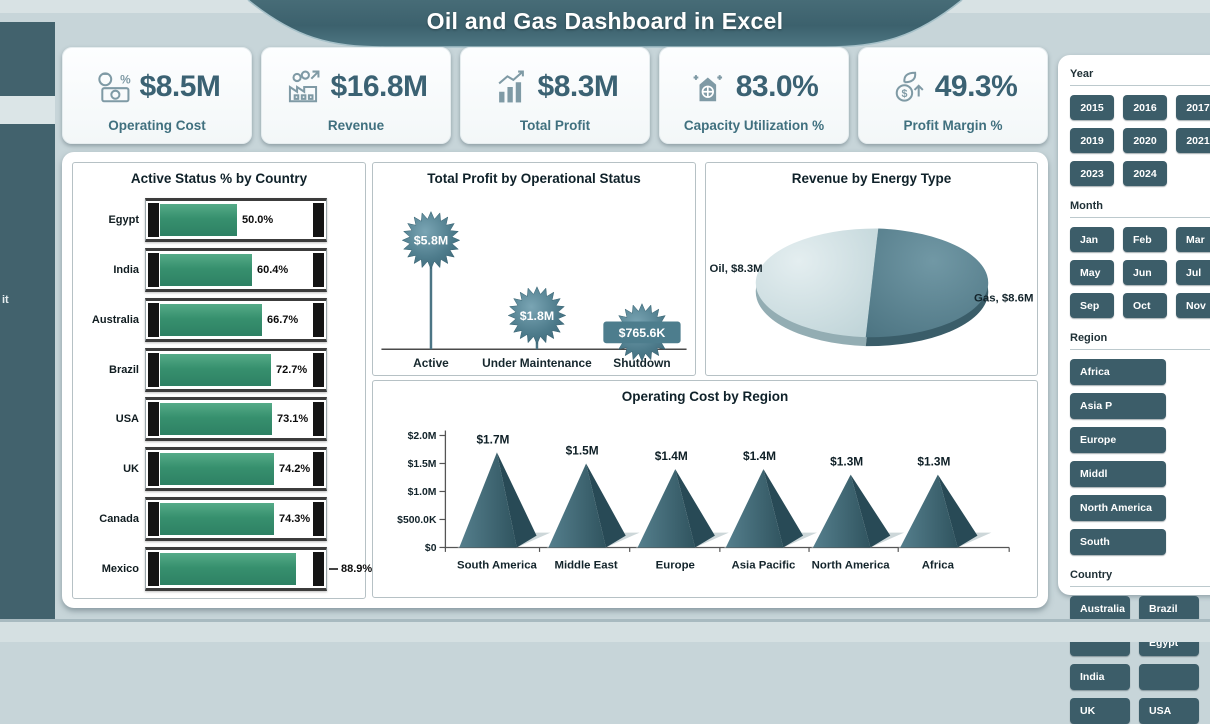 This screenshot has height=724, width=1210. I want to click on value-label-box, so click(642, 332).